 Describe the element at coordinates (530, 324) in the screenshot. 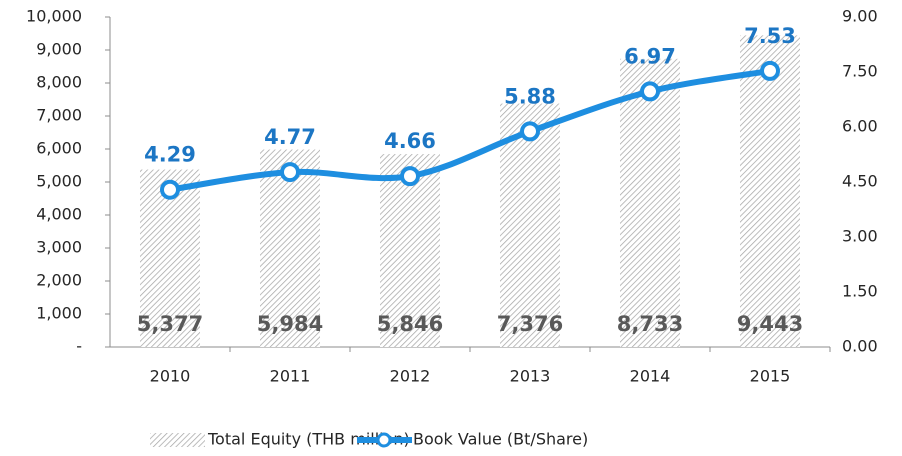

I see `bar-value-label: 7,376` at that location.